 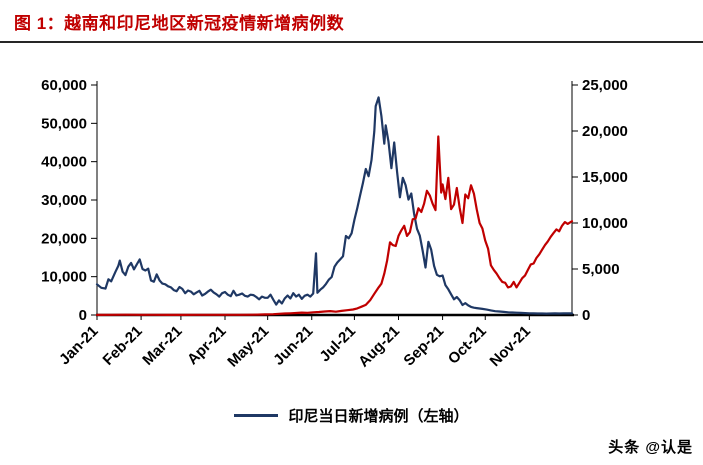 What do you see at coordinates (64, 200) in the screenshot?
I see `left-axis-tick-label: 30,000` at bounding box center [64, 200].